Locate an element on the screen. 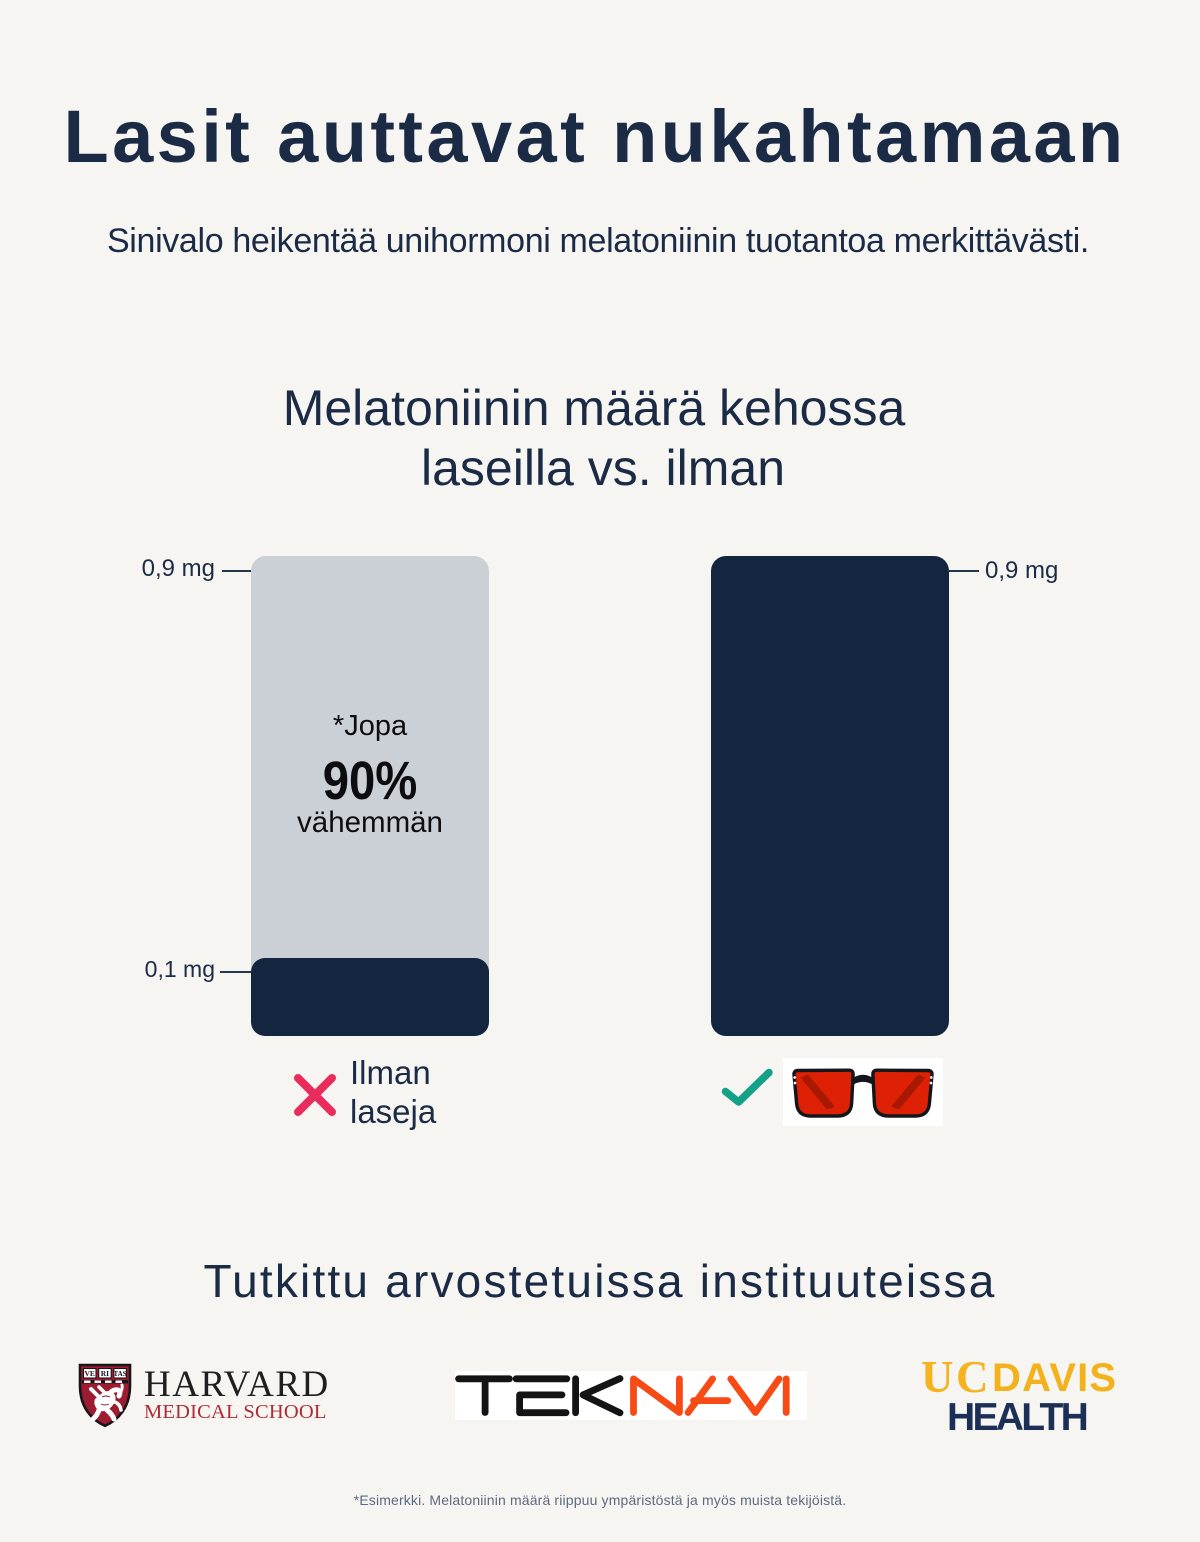  svg-text: VE is located at coordinates (89, 1373).